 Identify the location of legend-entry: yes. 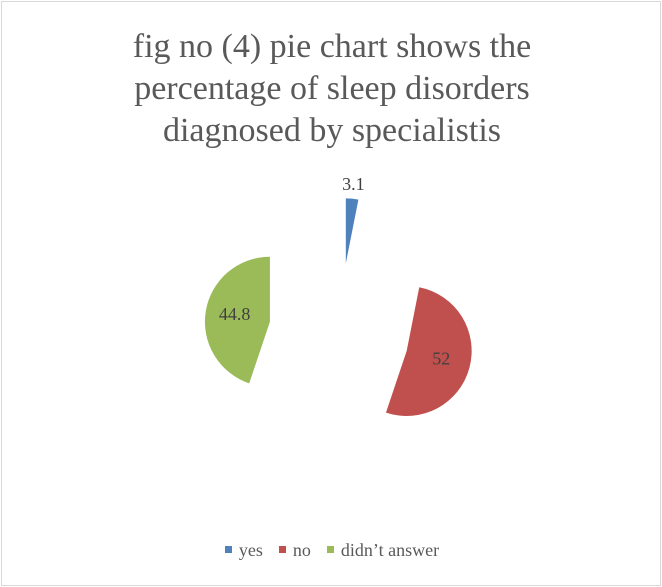
(243, 550).